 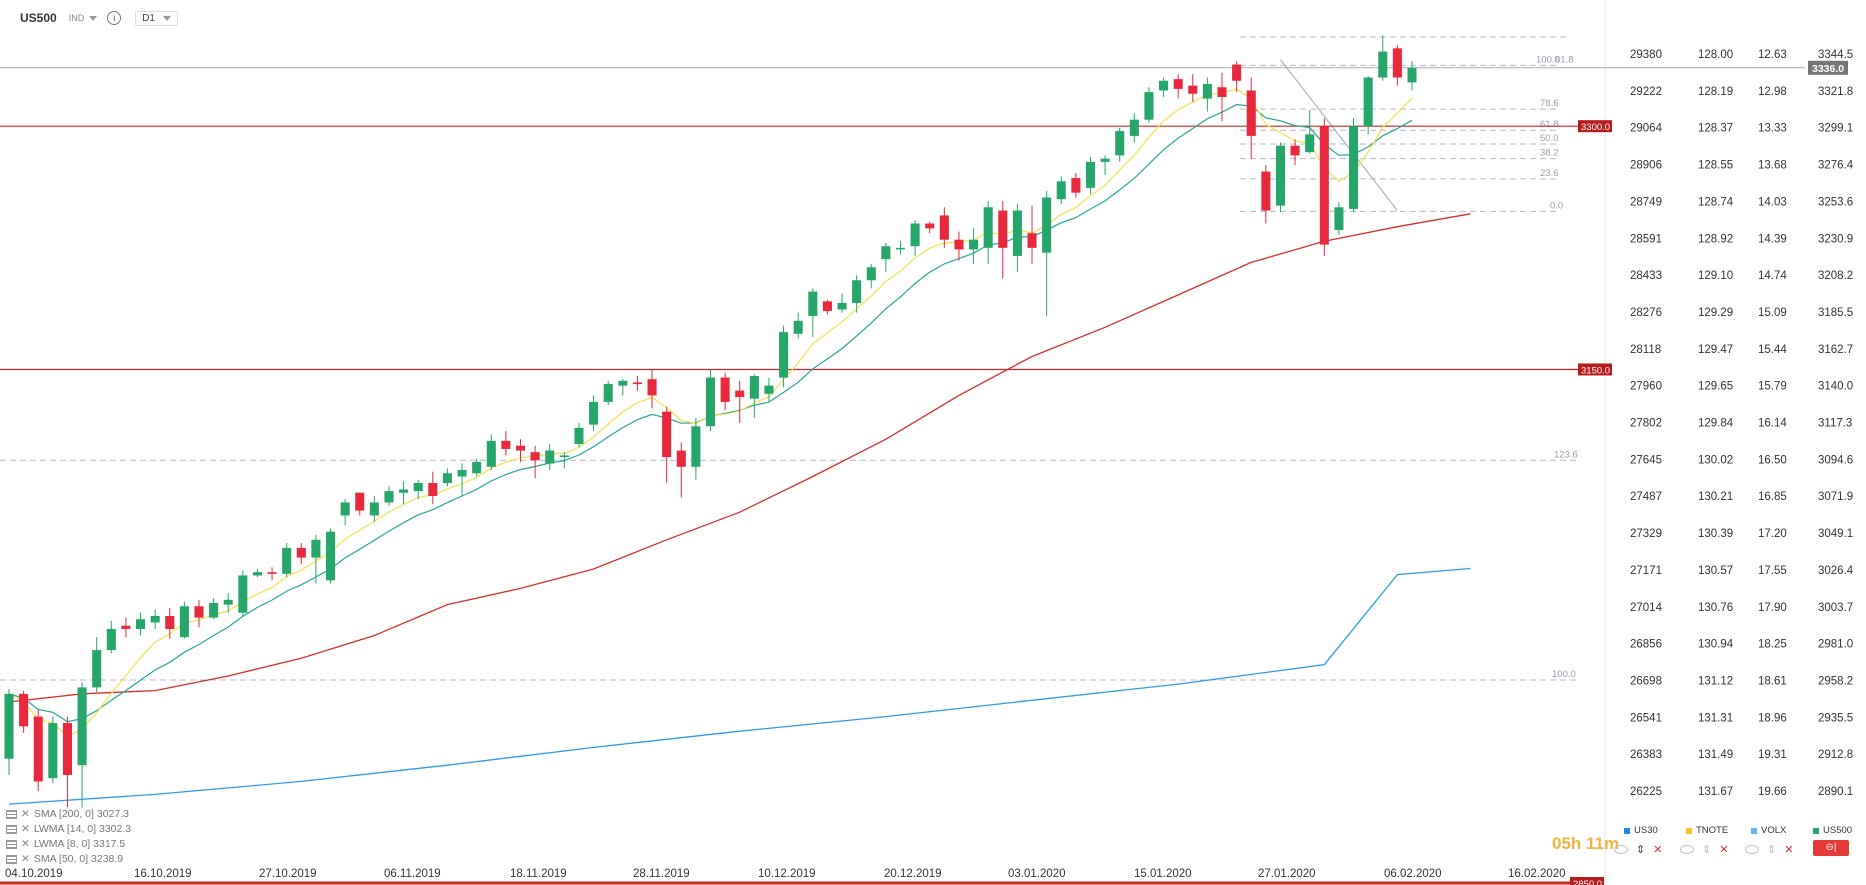 I want to click on compare-symbol-us500: US500, so click(x=1832, y=830).